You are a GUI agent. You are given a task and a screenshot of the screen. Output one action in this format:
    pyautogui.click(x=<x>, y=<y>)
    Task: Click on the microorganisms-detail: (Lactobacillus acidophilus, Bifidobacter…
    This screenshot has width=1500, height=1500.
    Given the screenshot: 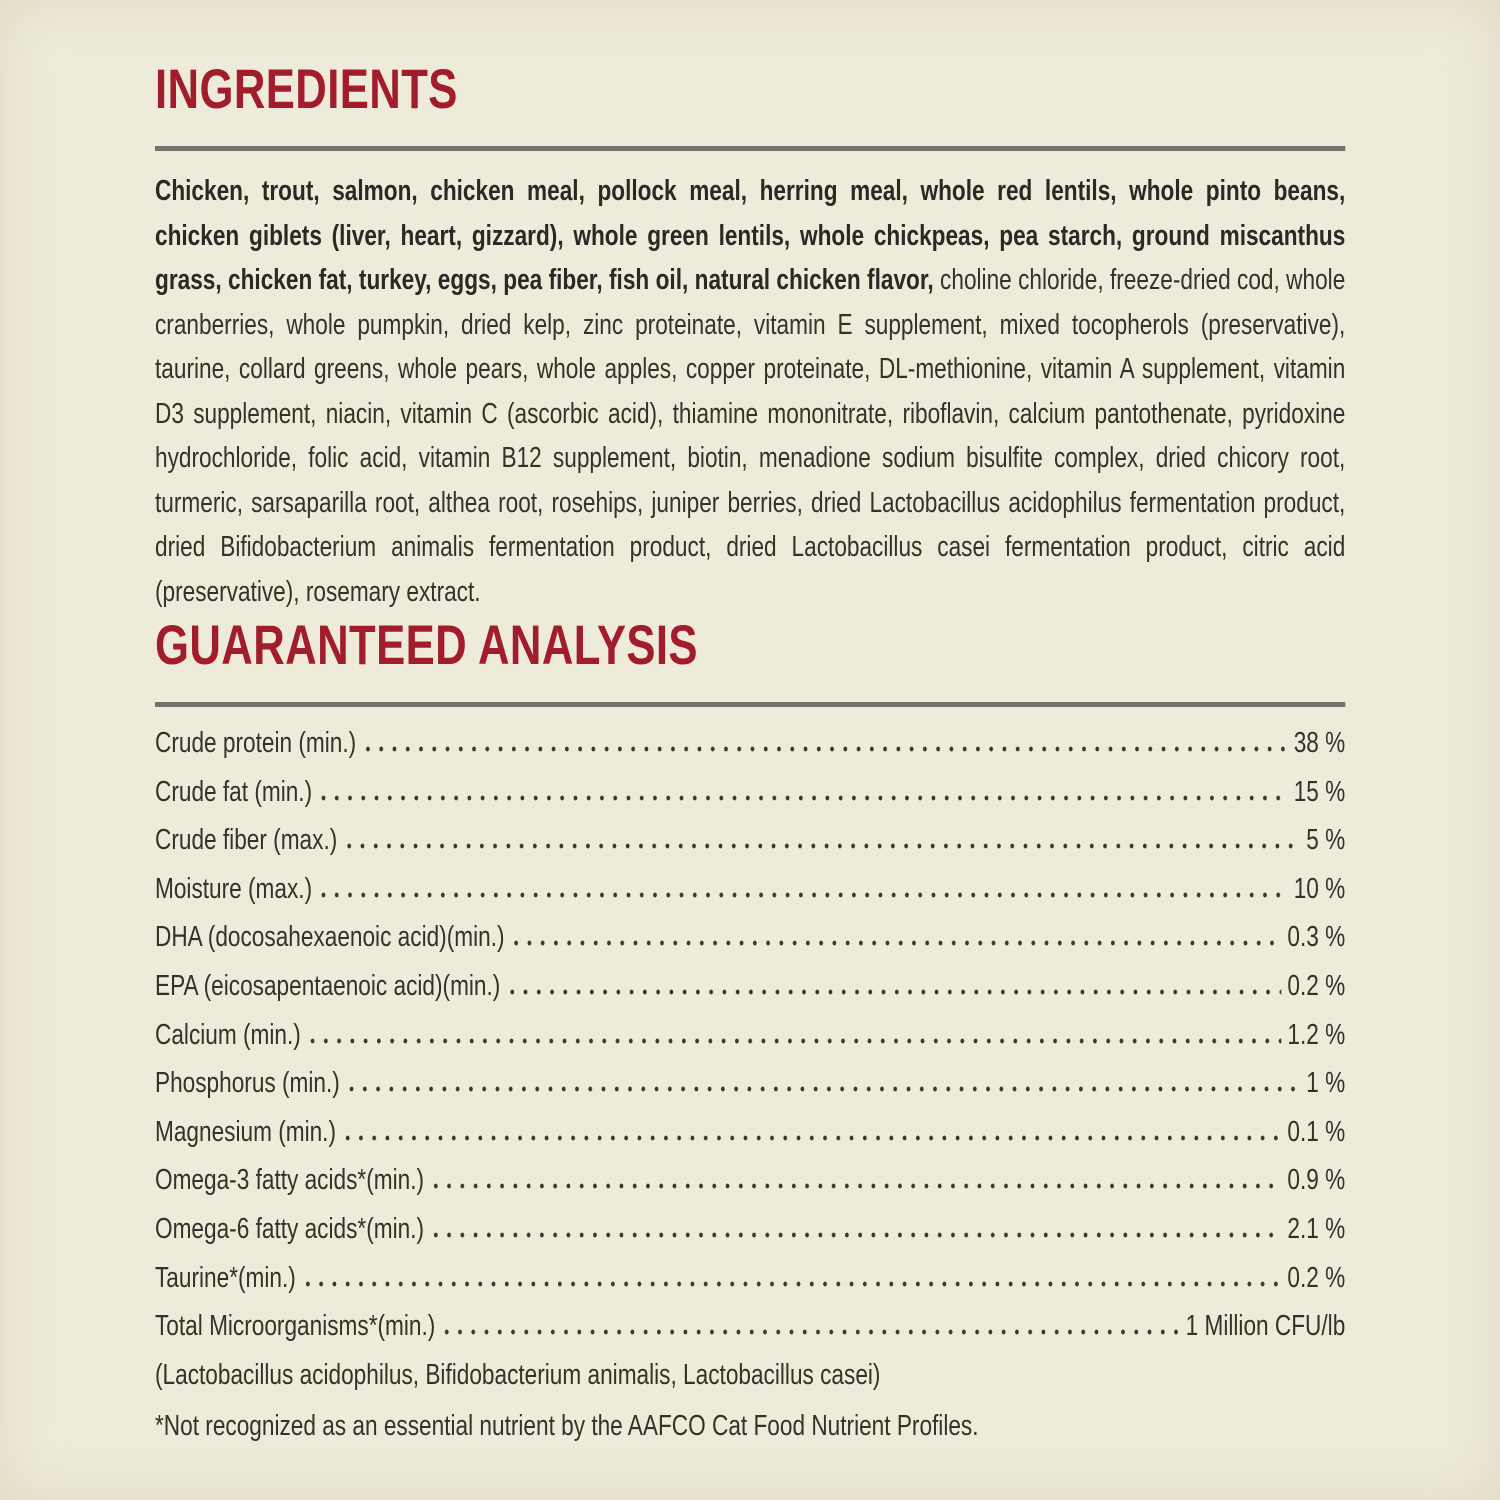 What is the action you would take?
    pyautogui.click(x=518, y=1374)
    